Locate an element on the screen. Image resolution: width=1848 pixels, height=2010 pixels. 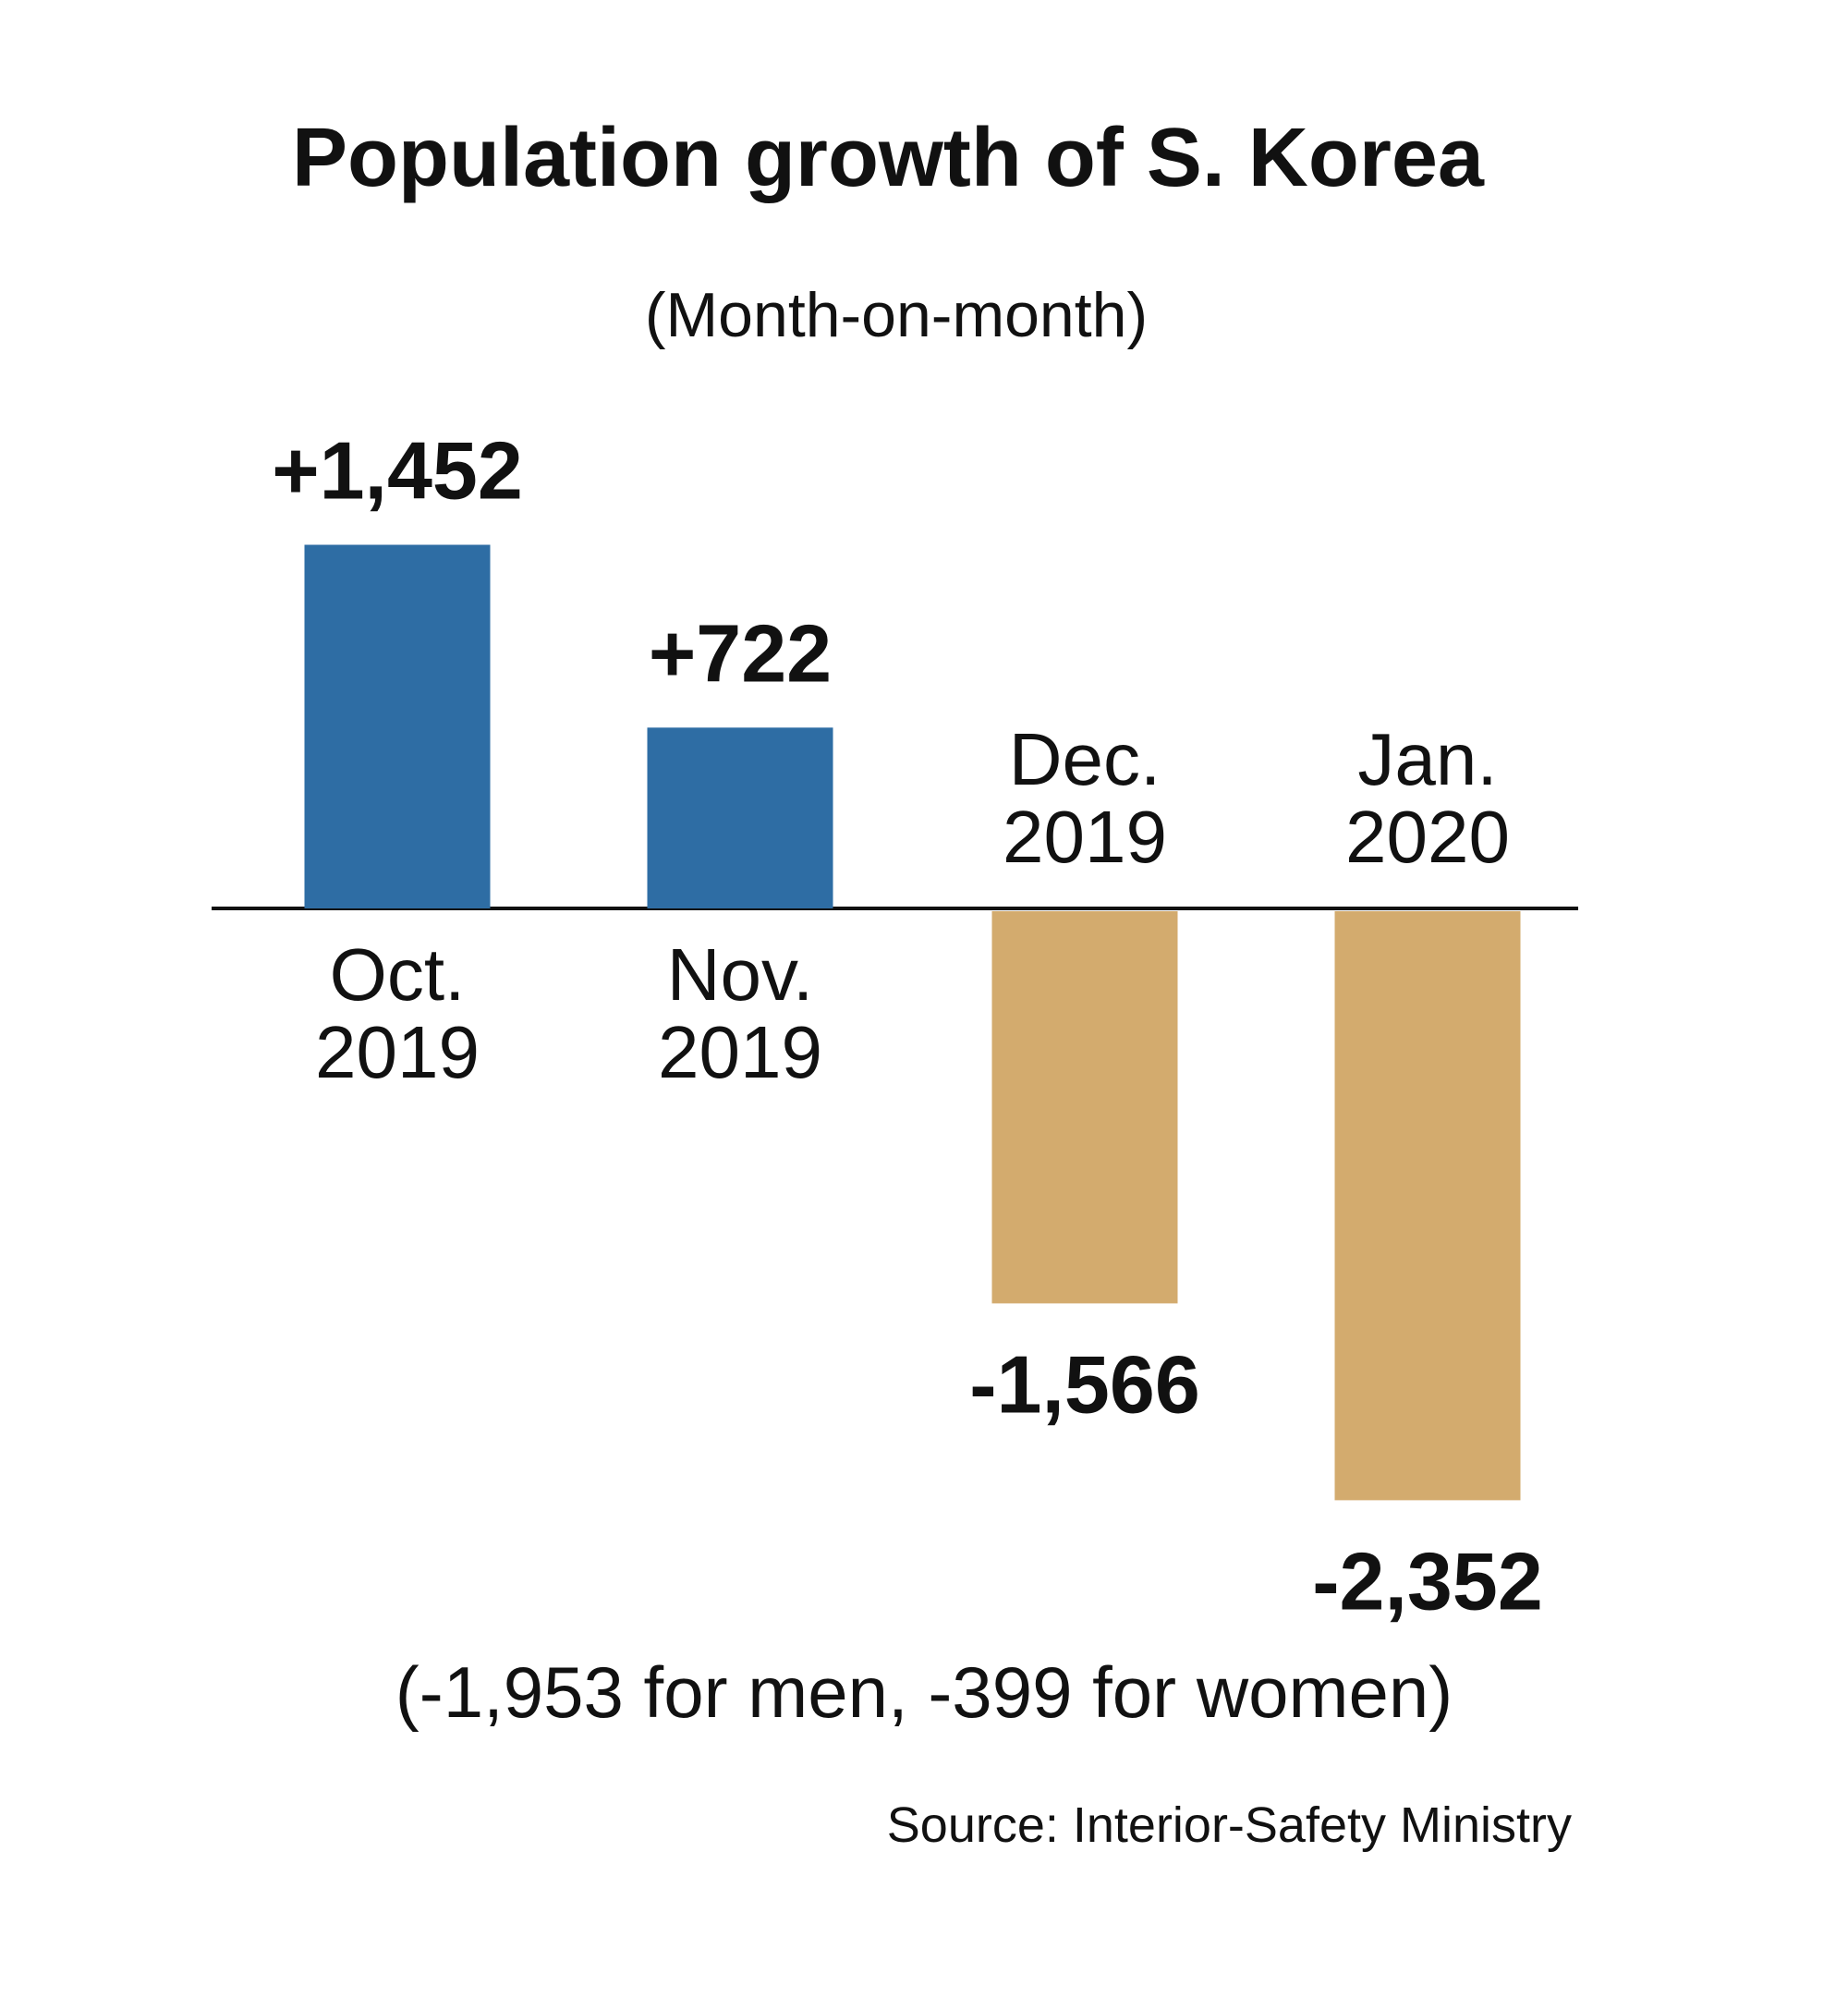
category-label: Oct. 2019 is located at coordinates (398, 1013).